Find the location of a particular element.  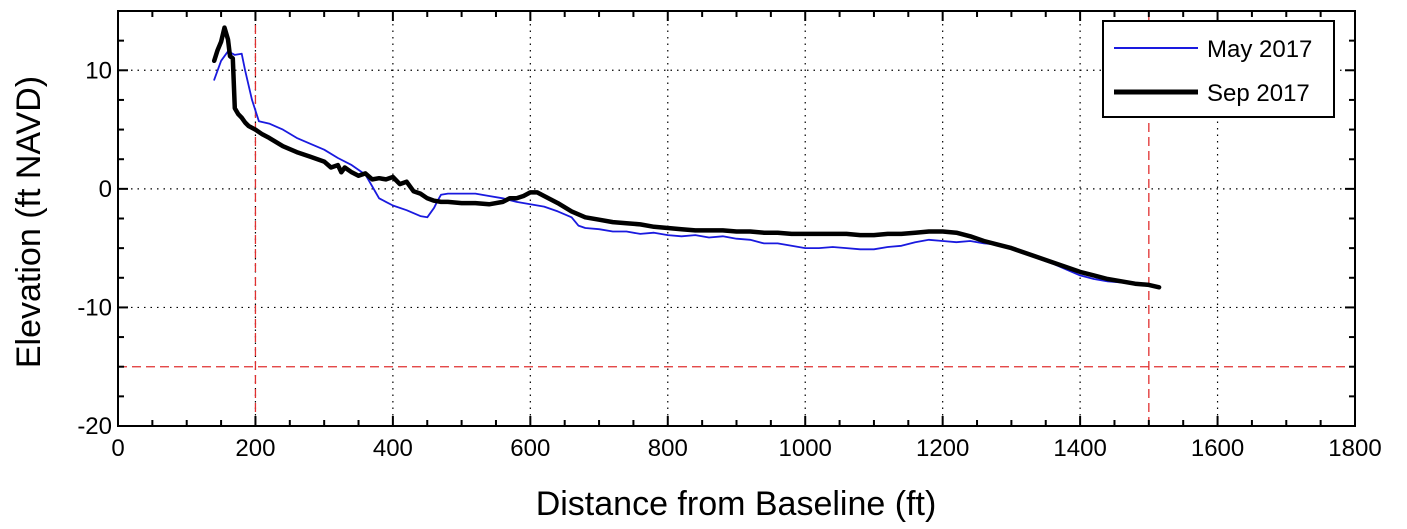

x-tick-label: 600 is located at coordinates (530, 448).